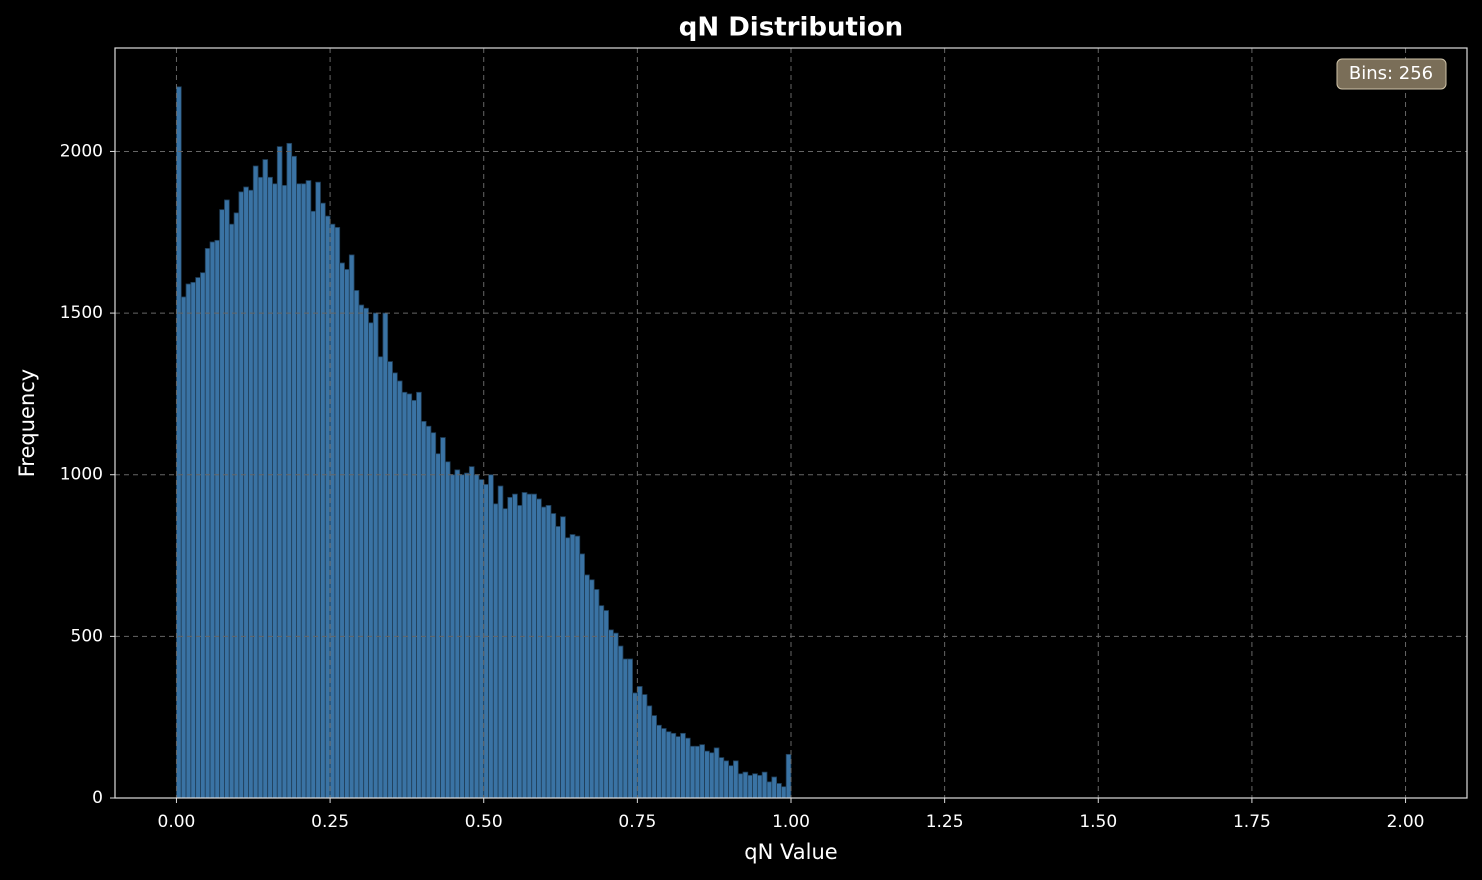  I want to click on x-tick-label: 1.00, so click(791, 822).